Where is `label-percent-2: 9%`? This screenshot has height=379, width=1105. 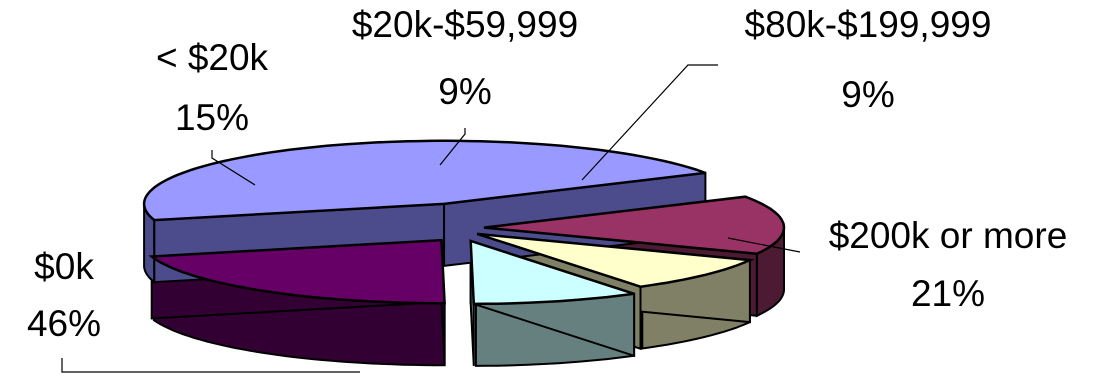
label-percent-2: 9% is located at coordinates (464, 91).